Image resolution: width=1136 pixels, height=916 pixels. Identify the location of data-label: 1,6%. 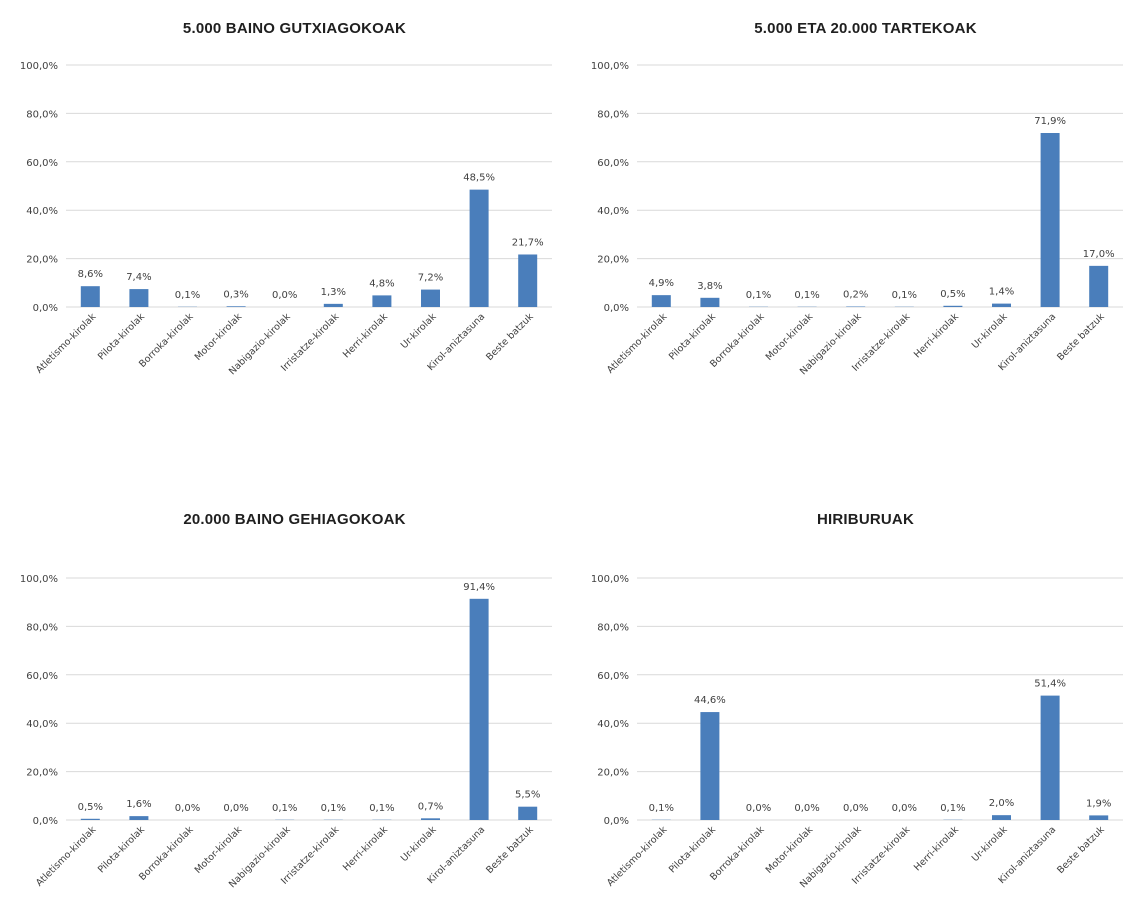
(138, 804).